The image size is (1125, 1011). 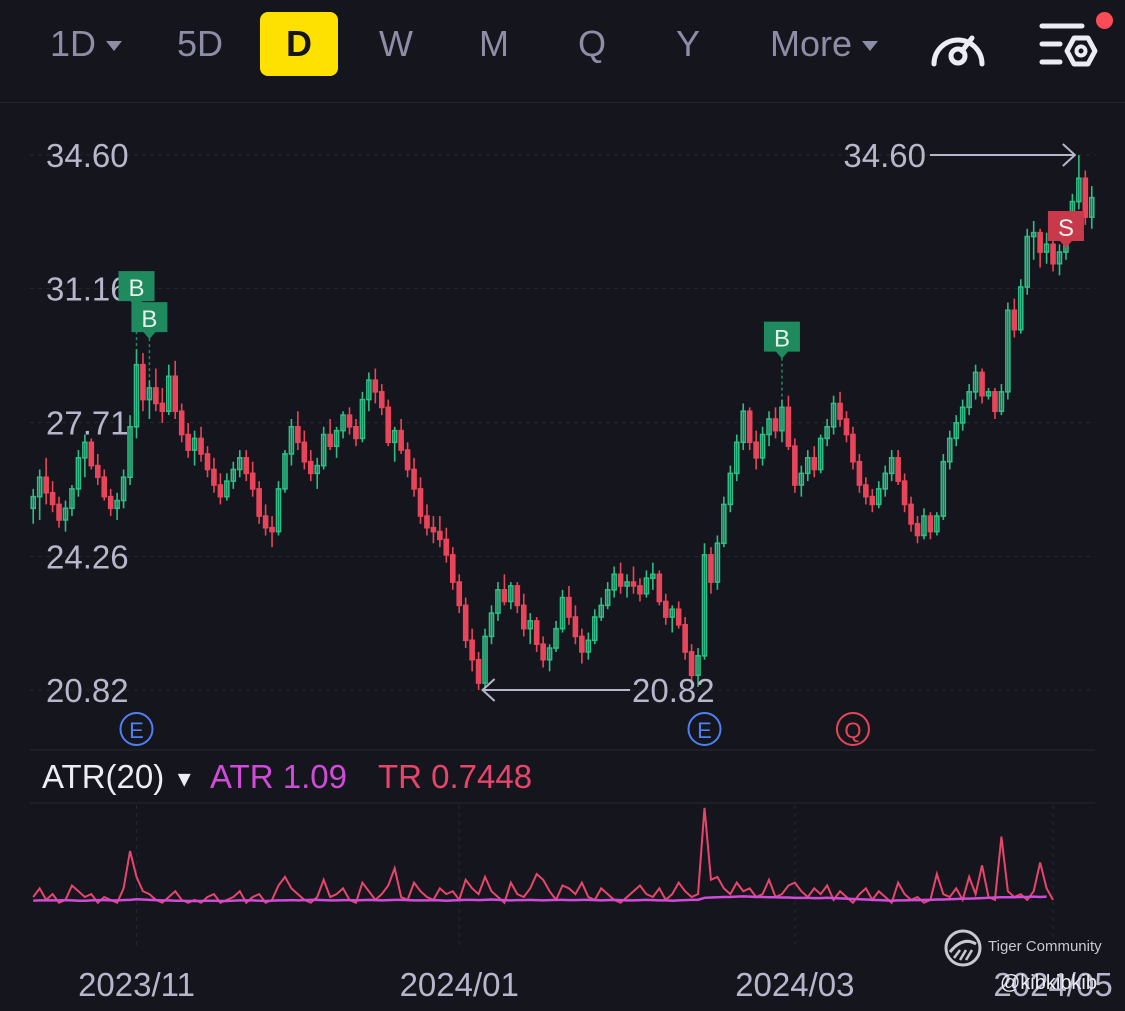 I want to click on tab-1d: 1D, so click(x=86, y=44).